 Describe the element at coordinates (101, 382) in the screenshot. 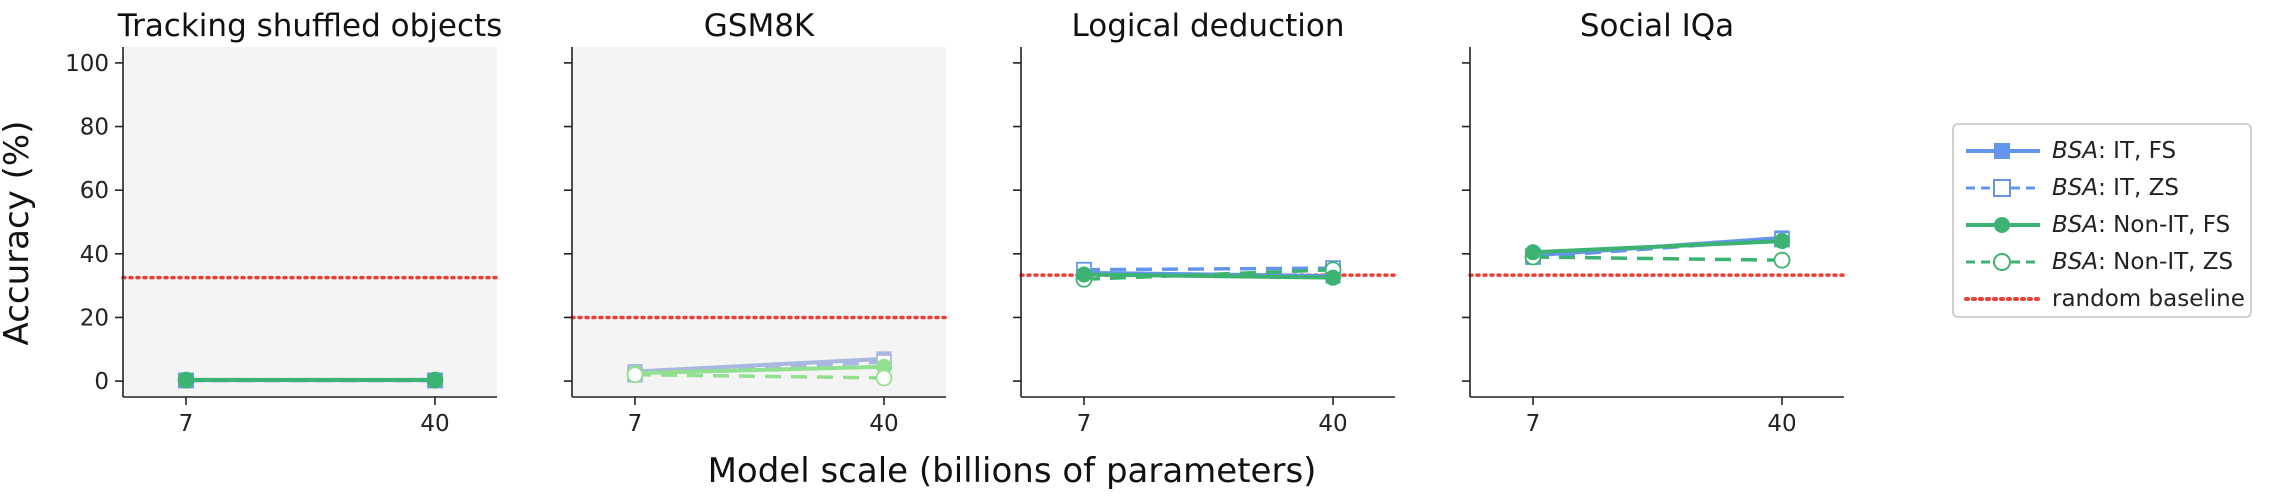

I see `y-tick-label: 0` at that location.